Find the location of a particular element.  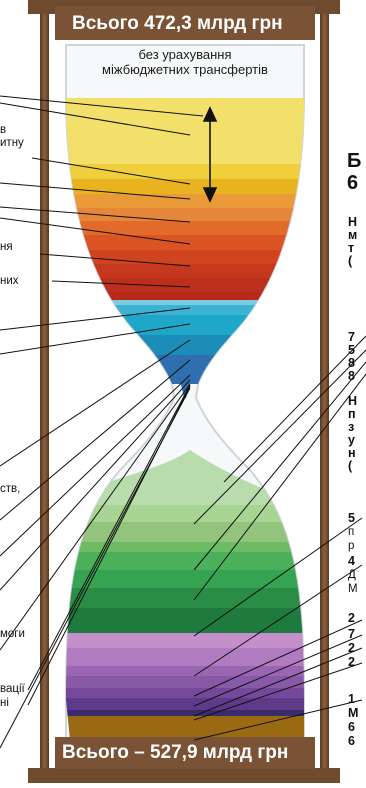

left-fragment: моги is located at coordinates (12, 634).